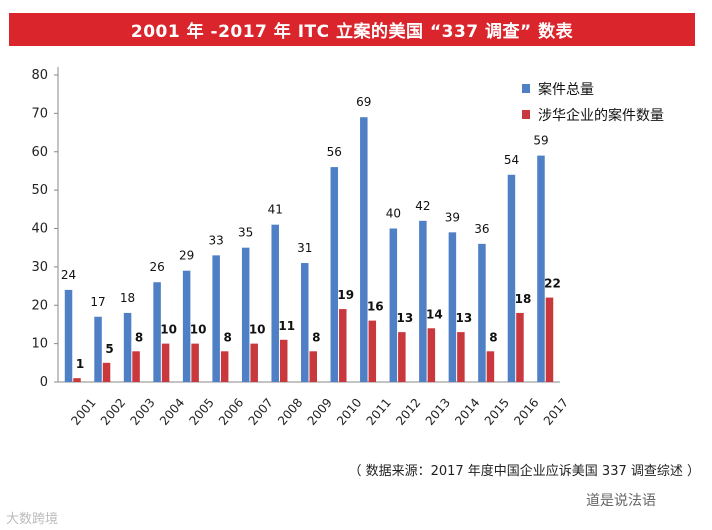  Describe the element at coordinates (186, 256) in the screenshot. I see `label-total-2005: 29` at that location.